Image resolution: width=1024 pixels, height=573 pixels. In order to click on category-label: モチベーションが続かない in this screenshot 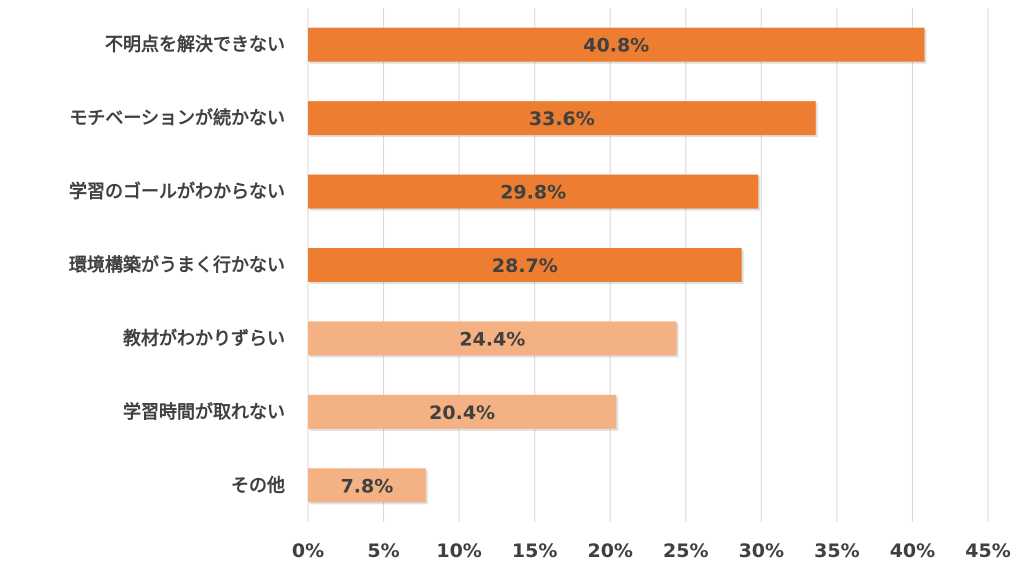, I will do `click(177, 118)`.